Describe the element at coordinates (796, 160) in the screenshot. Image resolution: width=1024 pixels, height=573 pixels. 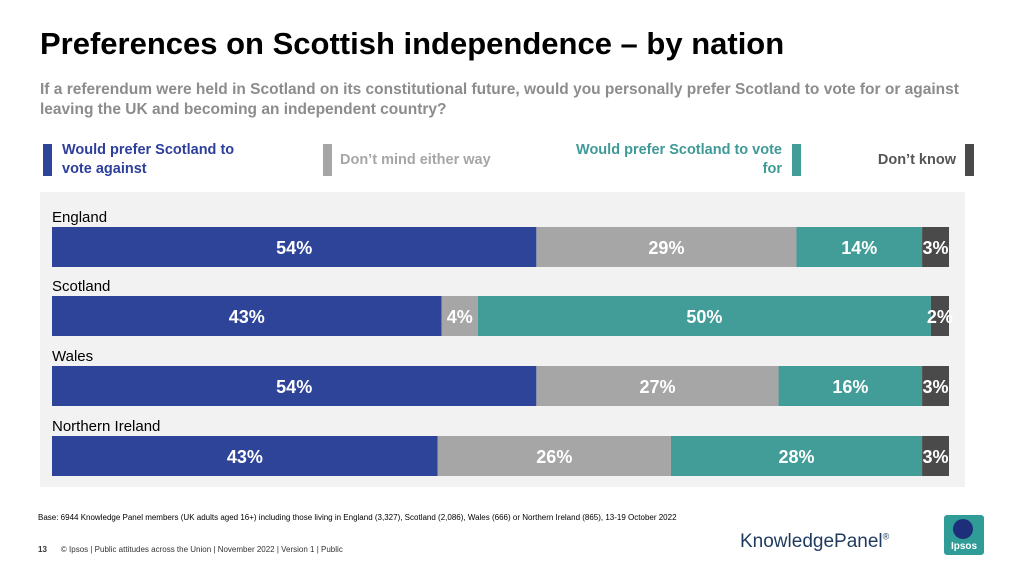
I see `legend-swatch-for` at that location.